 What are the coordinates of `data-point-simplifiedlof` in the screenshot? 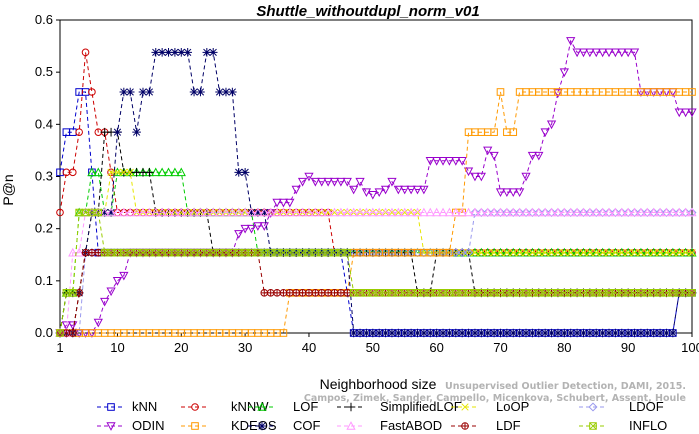 It's located at (149, 172).